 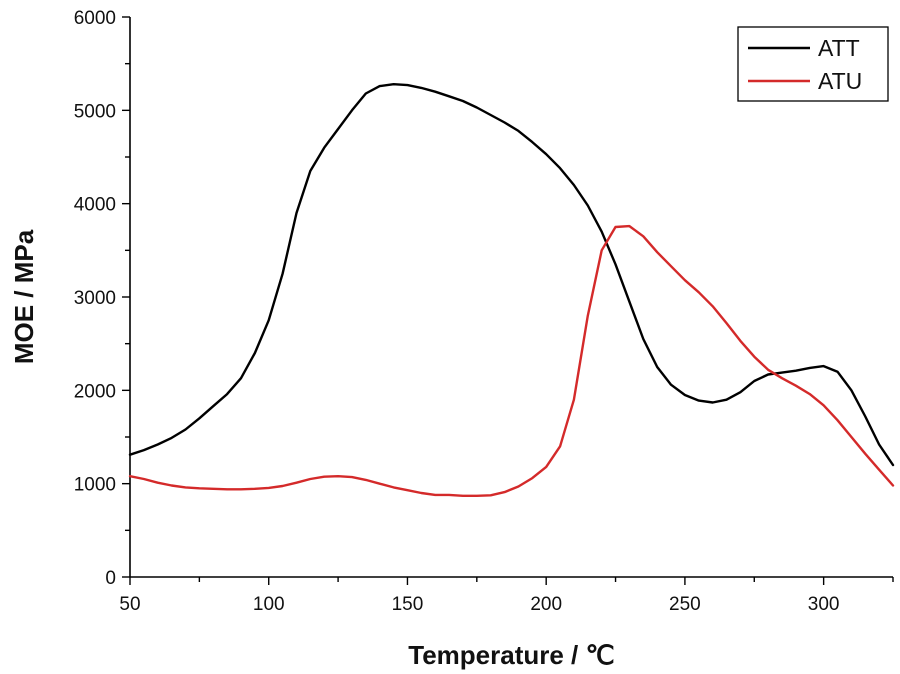 I want to click on x-tick-label: 300, so click(x=824, y=604).